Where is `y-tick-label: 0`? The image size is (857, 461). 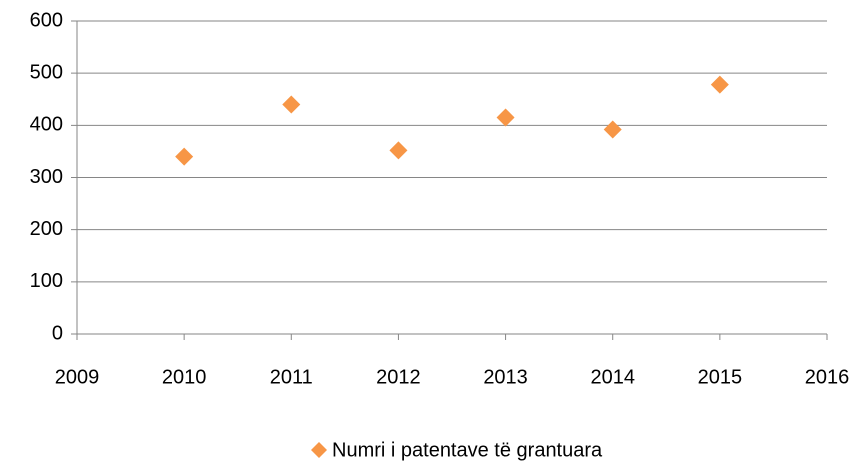 y-tick-label: 0 is located at coordinates (57, 333).